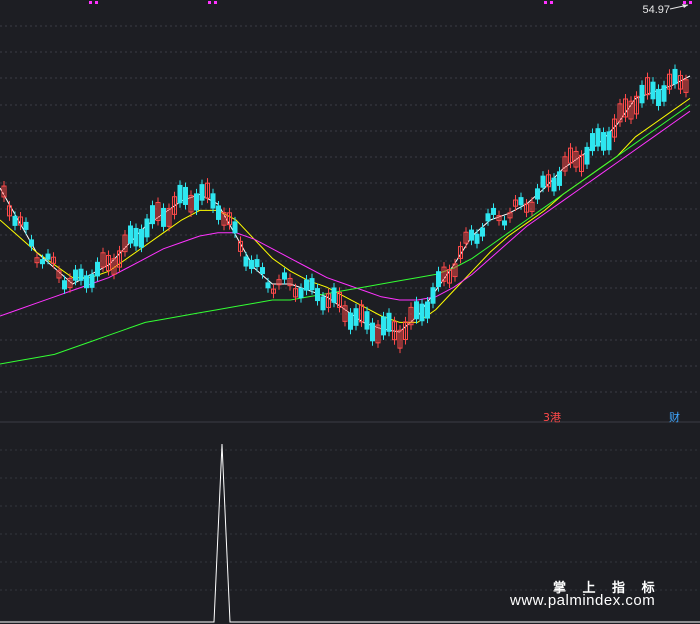 The image size is (700, 624). I want to click on top-signal-markers, so click(390, 2).